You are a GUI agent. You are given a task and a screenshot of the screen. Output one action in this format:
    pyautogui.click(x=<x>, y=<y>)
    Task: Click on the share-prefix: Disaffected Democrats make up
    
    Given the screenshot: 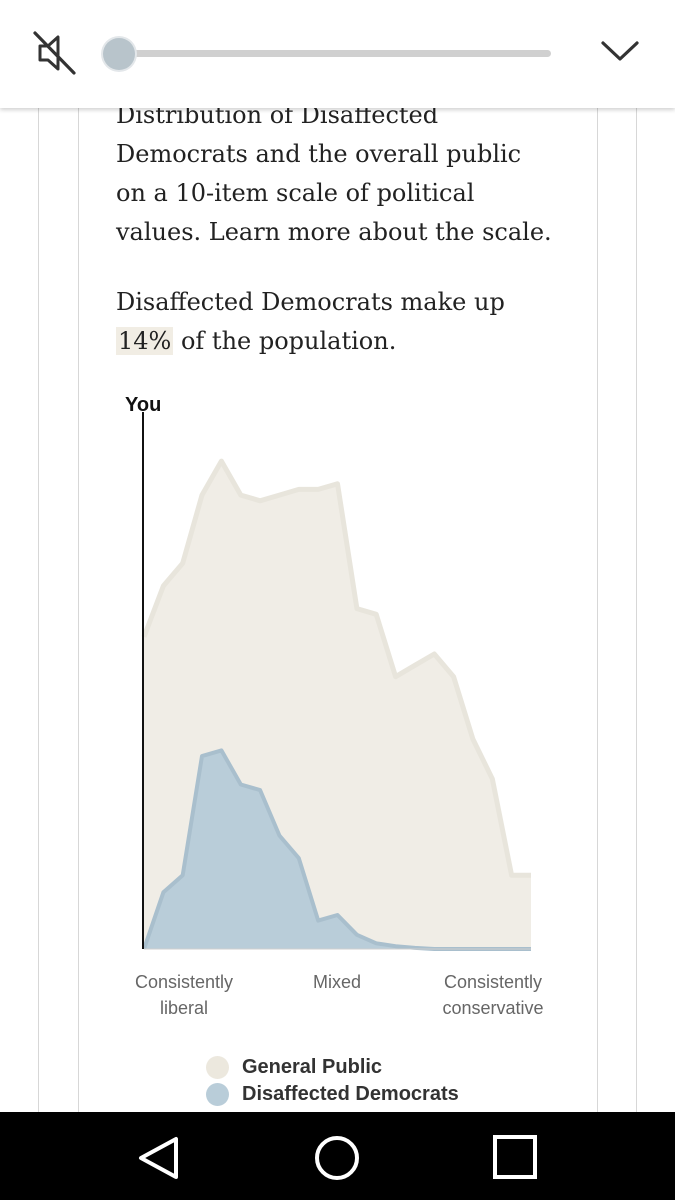 What is the action you would take?
    pyautogui.click(x=310, y=302)
    